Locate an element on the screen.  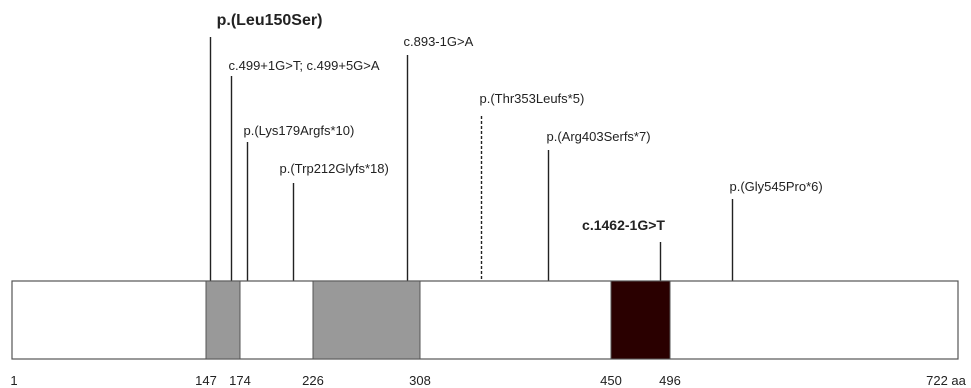
variant-label: p.(Arg403Serfs*7) is located at coordinates (599, 136).